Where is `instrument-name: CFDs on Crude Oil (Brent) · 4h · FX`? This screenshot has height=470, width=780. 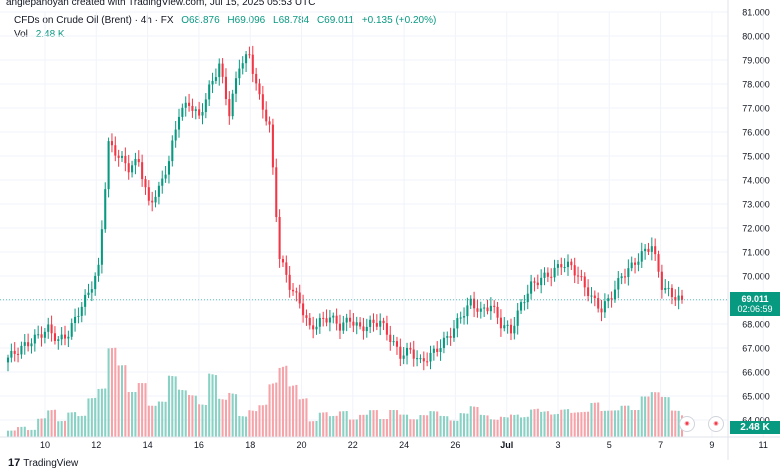 instrument-name: CFDs on Crude Oil (Brent) · 4h · FX is located at coordinates (94, 20).